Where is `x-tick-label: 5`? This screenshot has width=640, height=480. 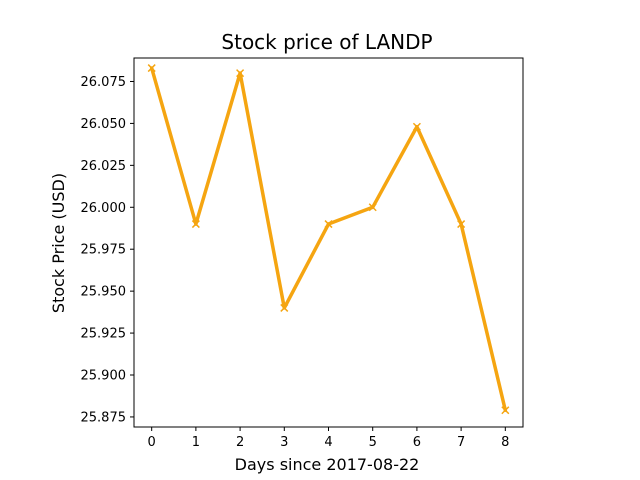 x-tick-label: 5 is located at coordinates (373, 442).